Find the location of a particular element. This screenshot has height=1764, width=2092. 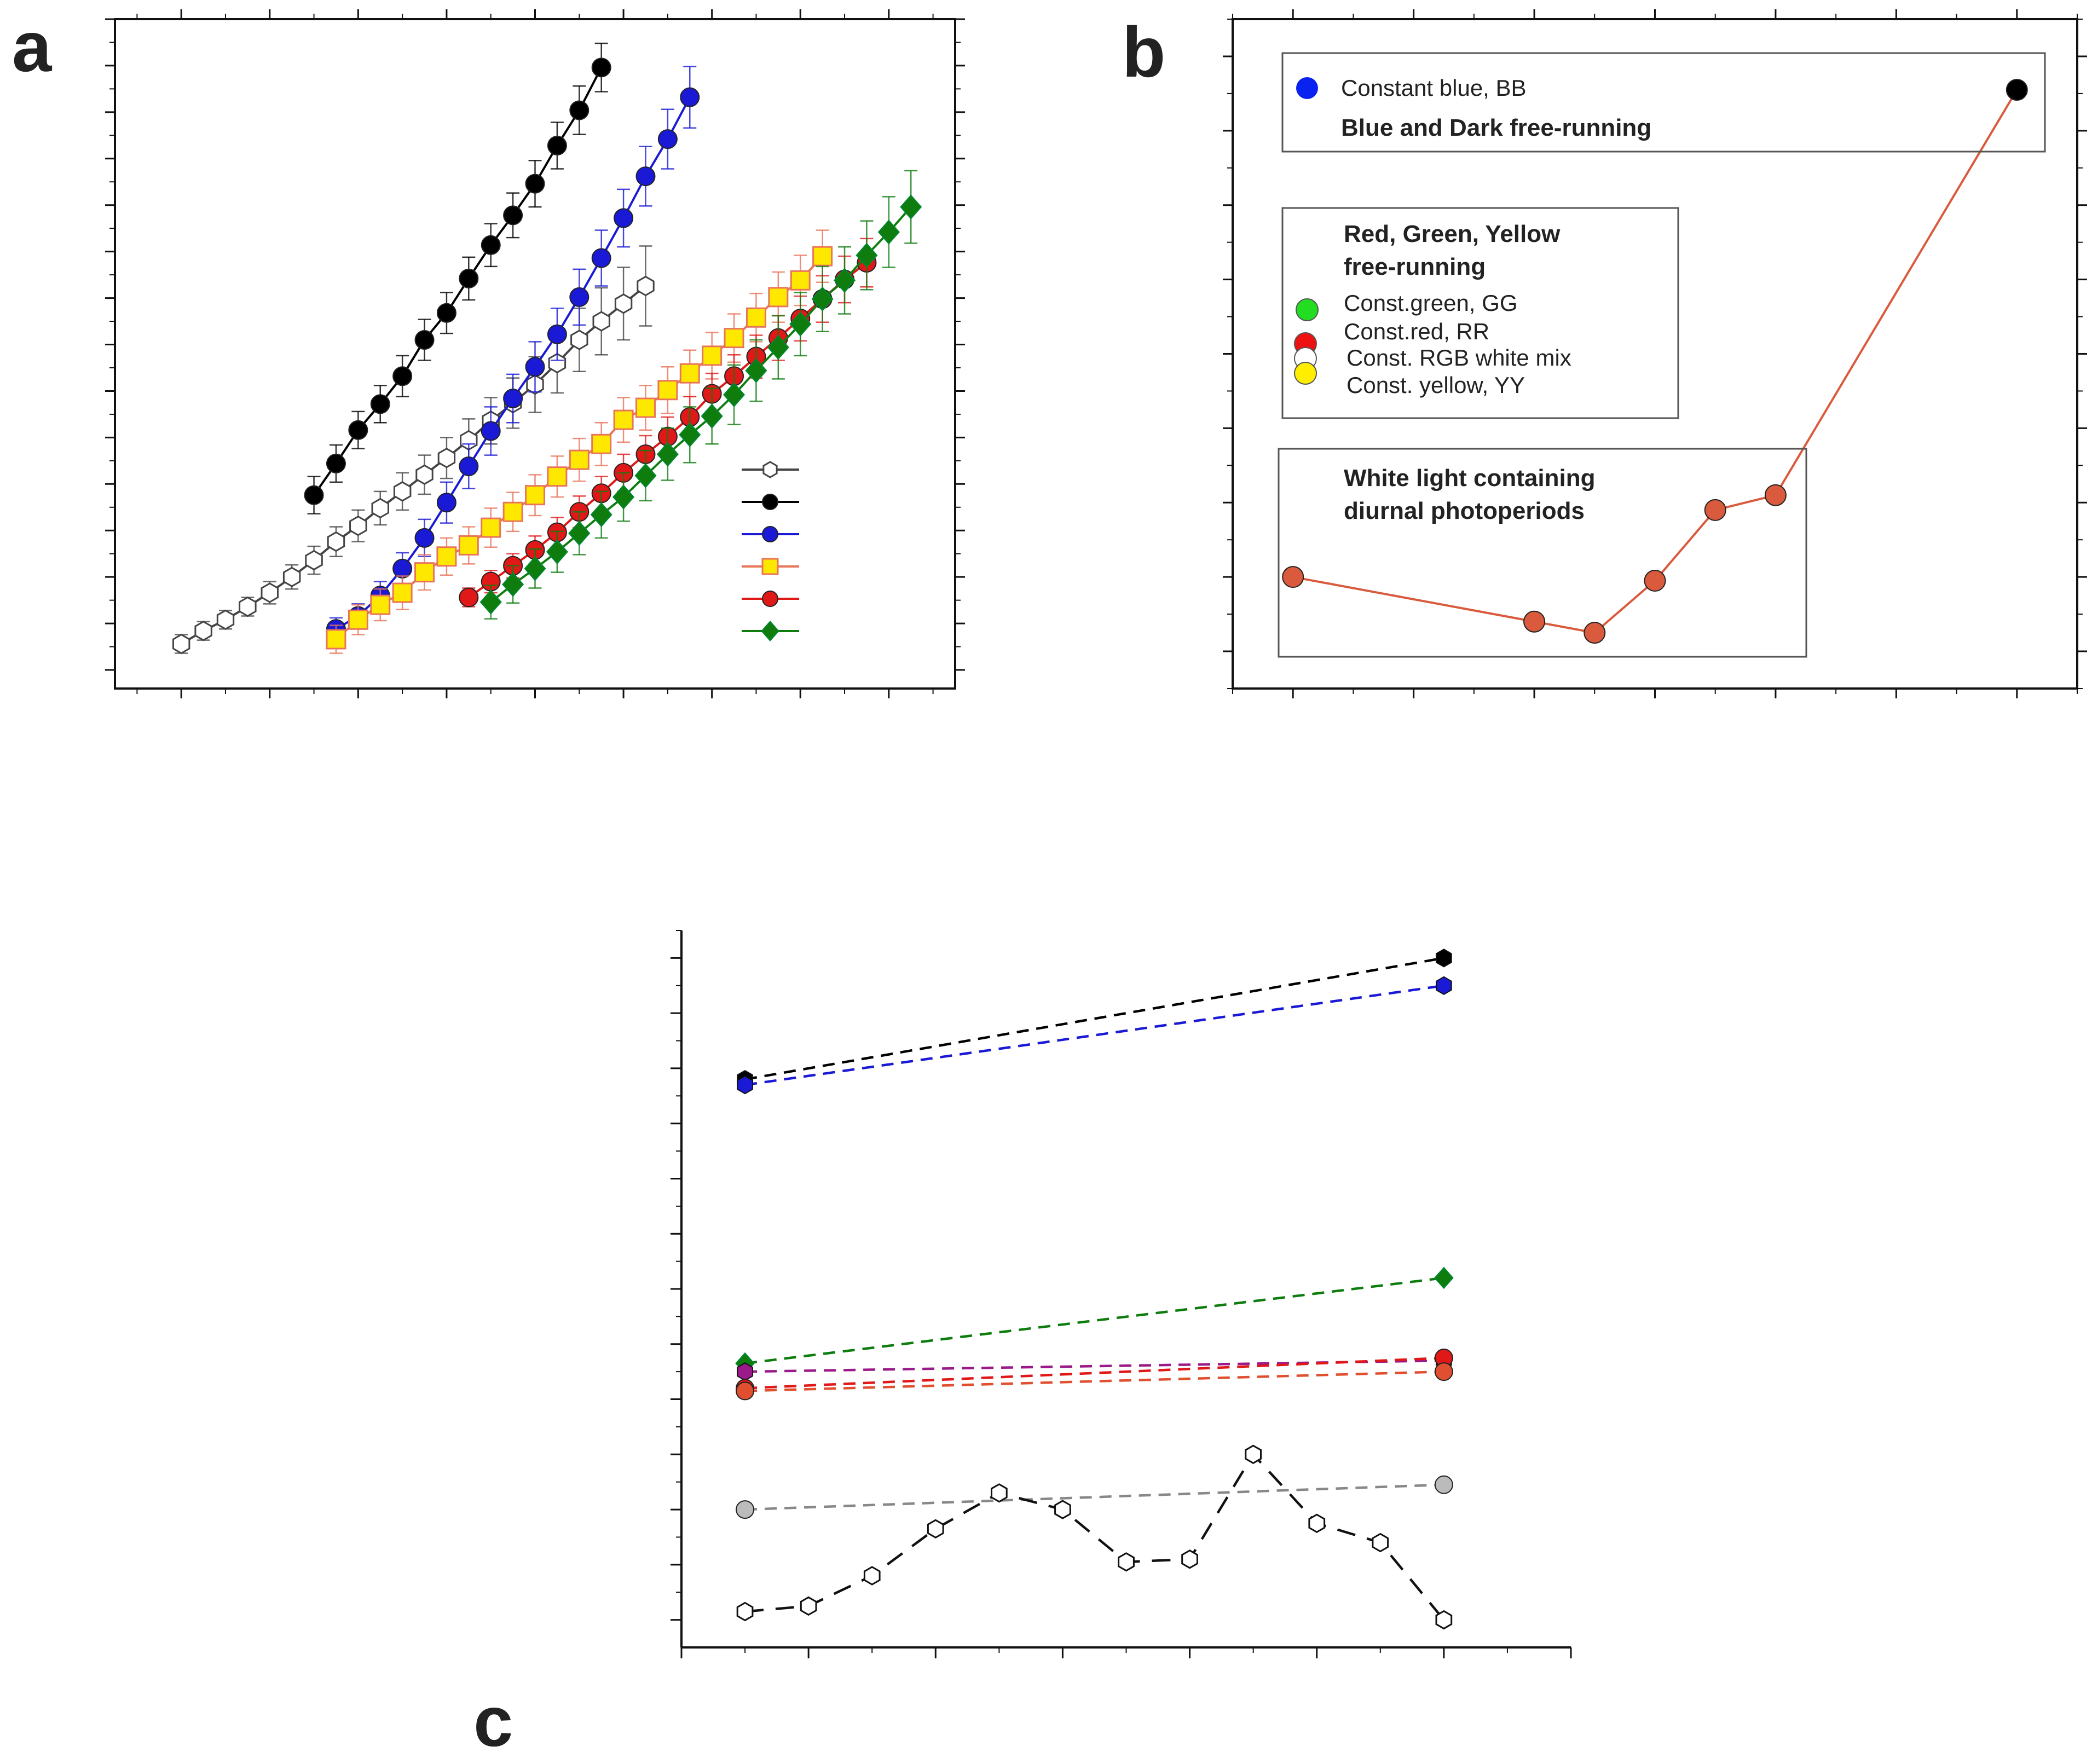

series-darkness is located at coordinates (1094, 1019).